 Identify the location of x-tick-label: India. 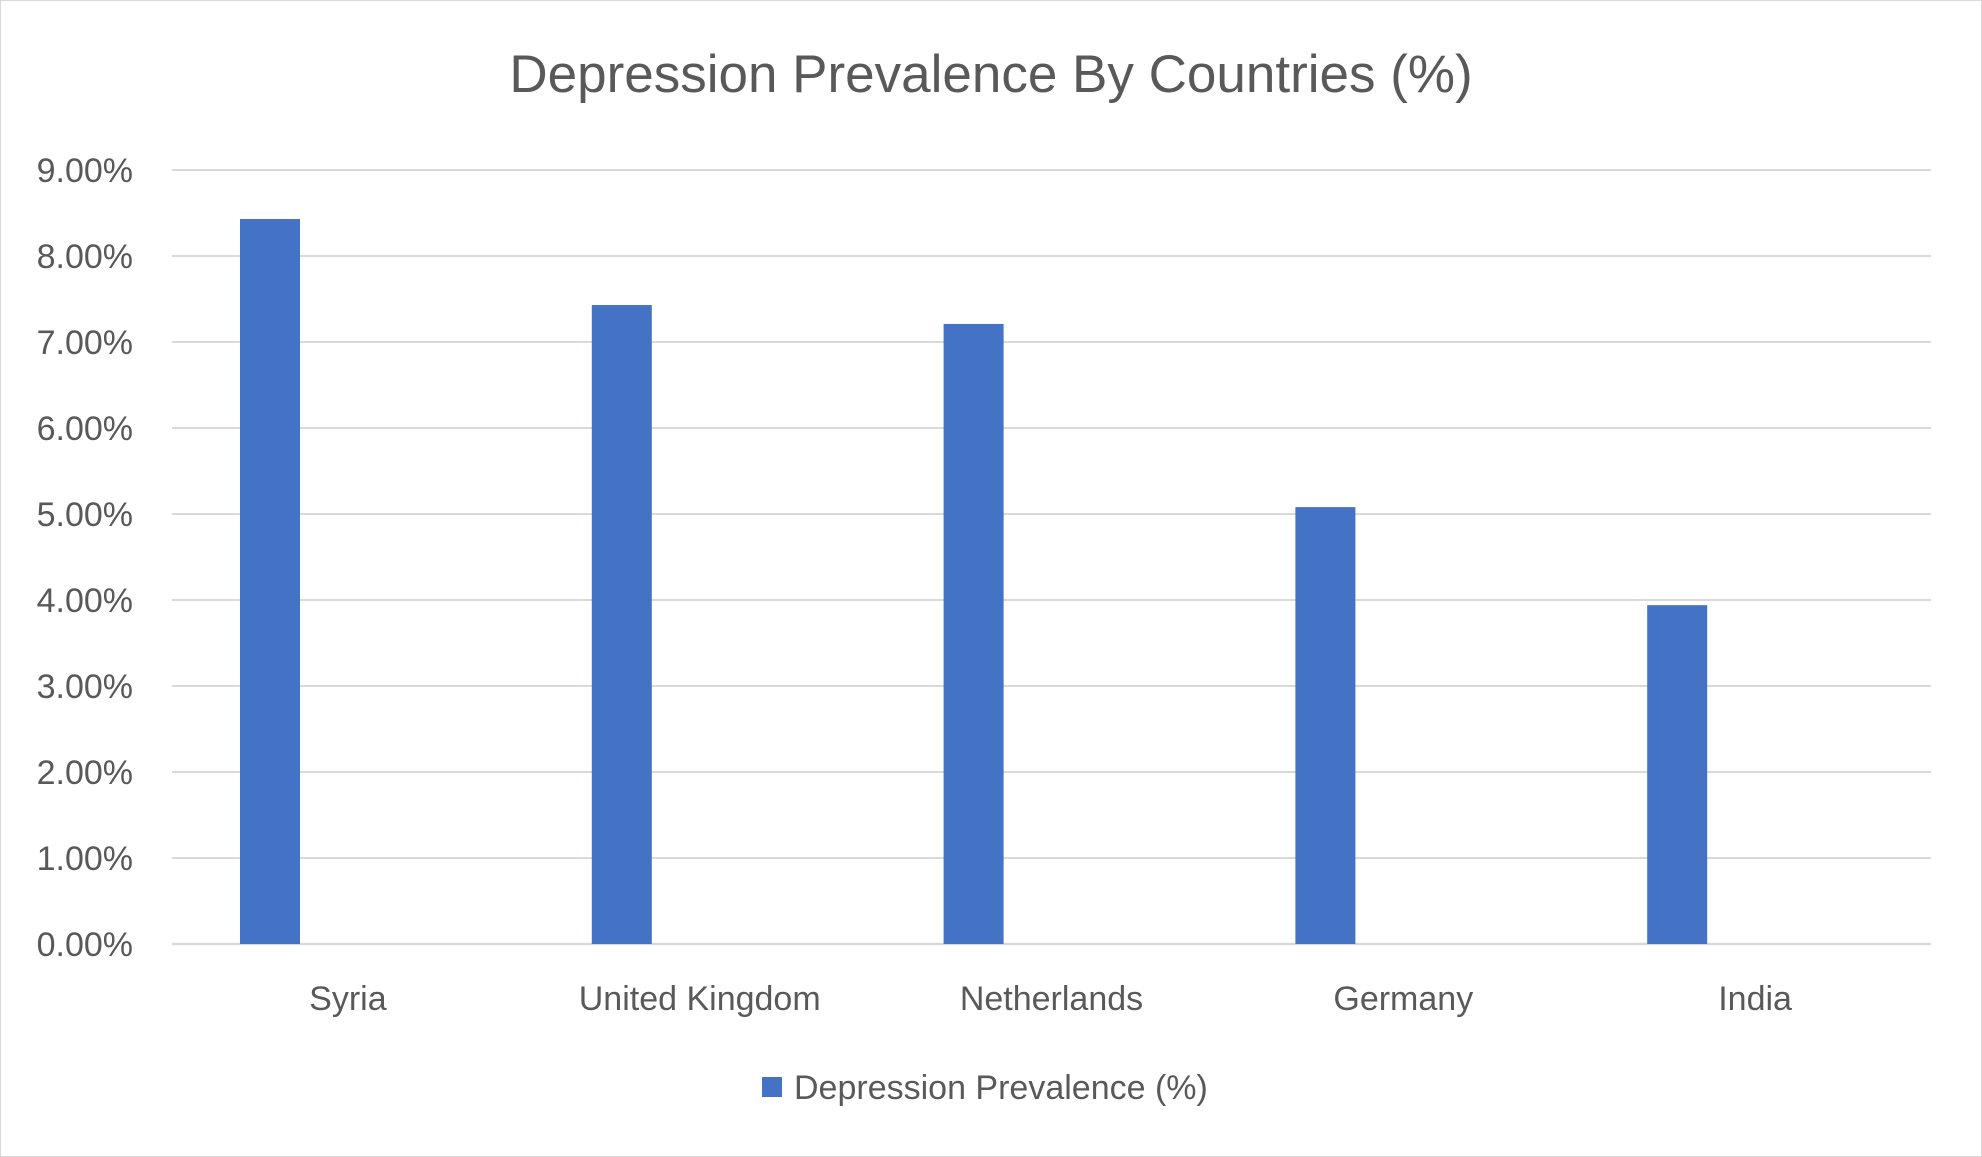
(1755, 999).